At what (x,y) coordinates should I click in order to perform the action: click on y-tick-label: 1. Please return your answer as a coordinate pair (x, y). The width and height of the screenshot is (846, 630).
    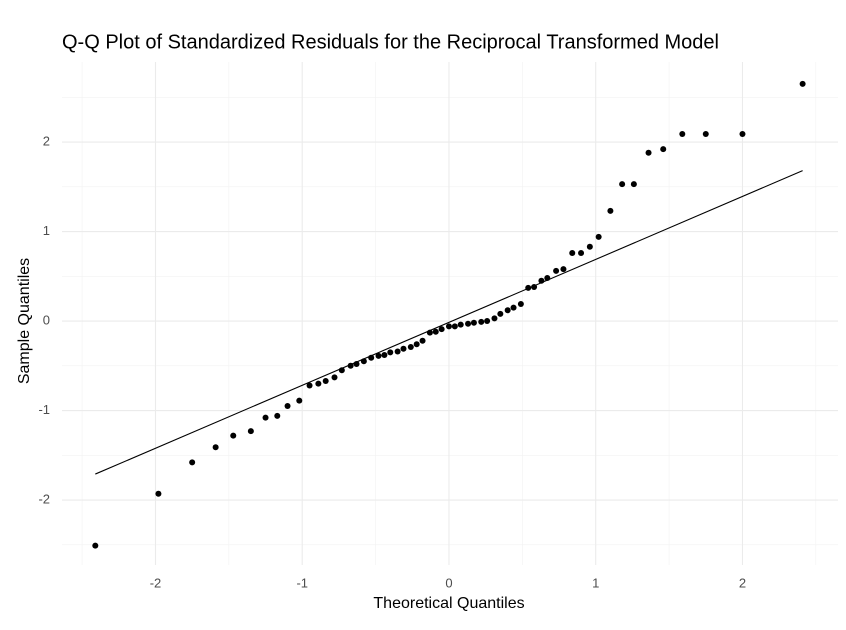
    Looking at the image, I should click on (46, 230).